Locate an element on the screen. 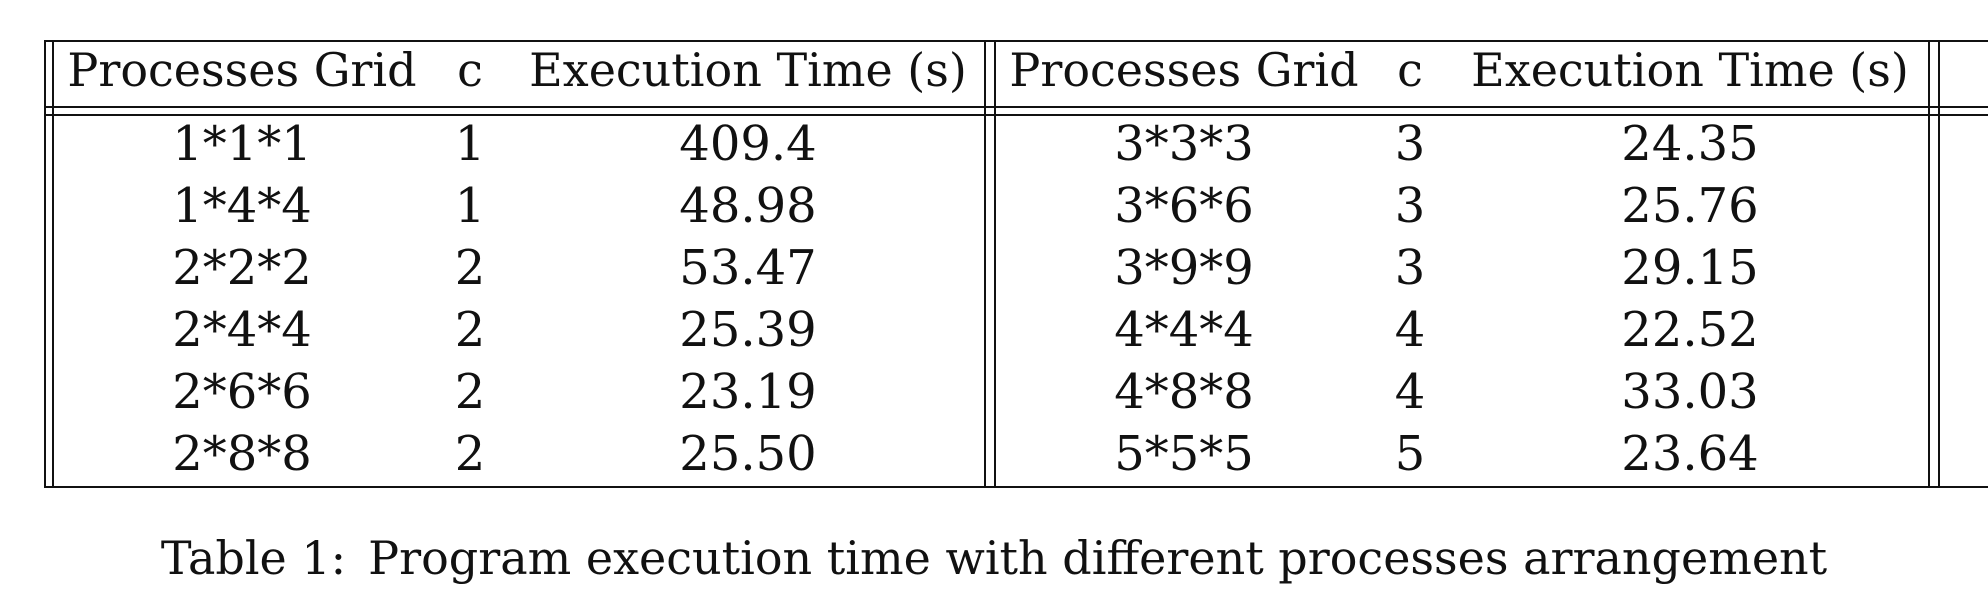 This screenshot has height=606, width=1988. table-cell: 22.52 is located at coordinates (1690, 330).